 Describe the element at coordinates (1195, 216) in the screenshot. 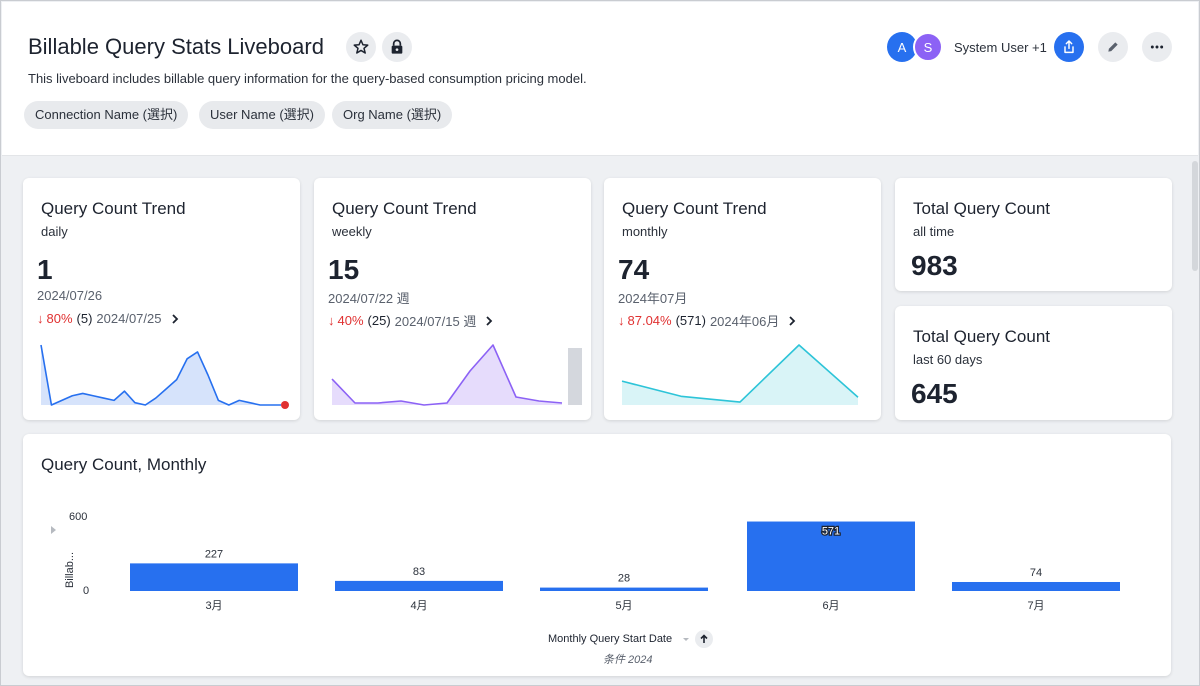

I see `scrollbar` at that location.